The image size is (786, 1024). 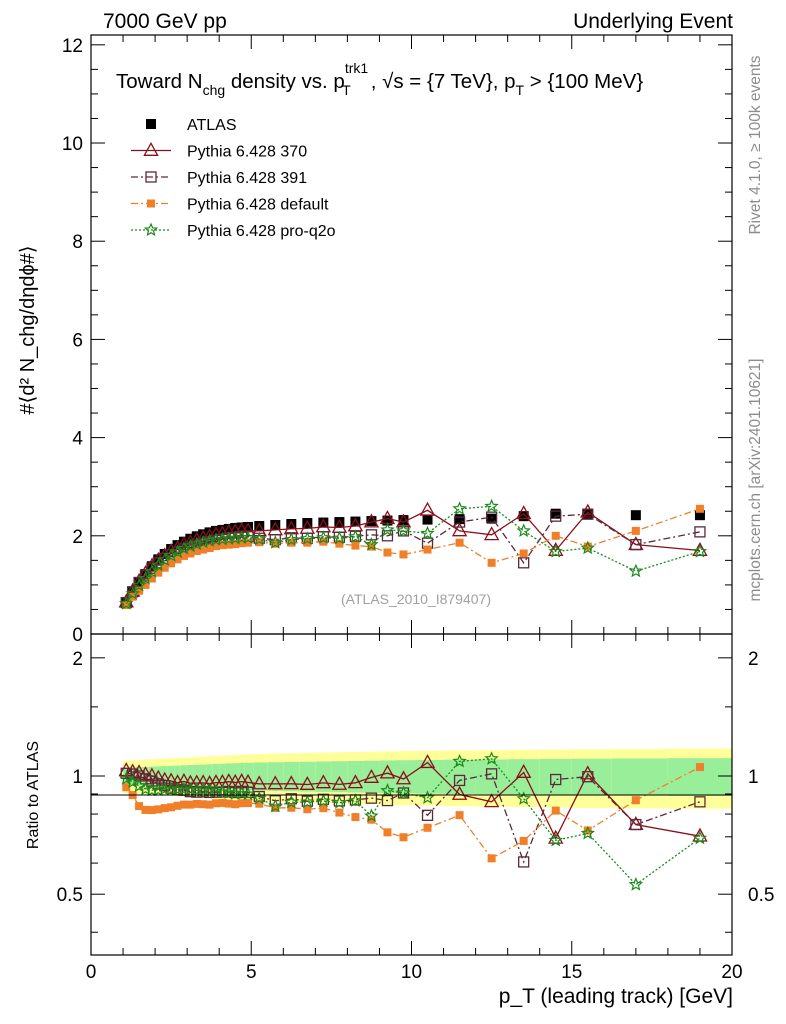 I want to click on ratio-tick-label-right: 1, so click(x=753, y=777).